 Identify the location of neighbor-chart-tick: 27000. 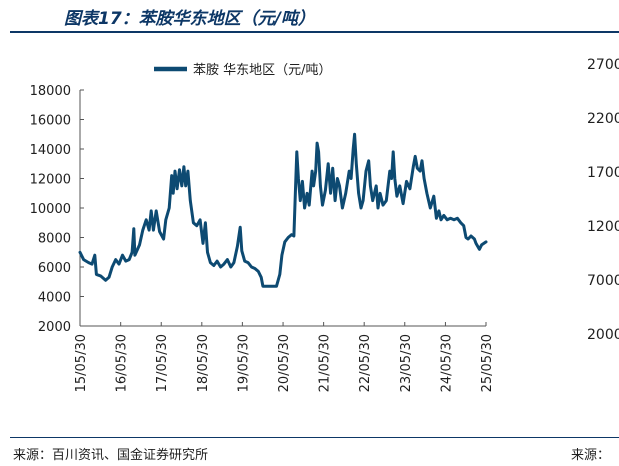
(603, 65).